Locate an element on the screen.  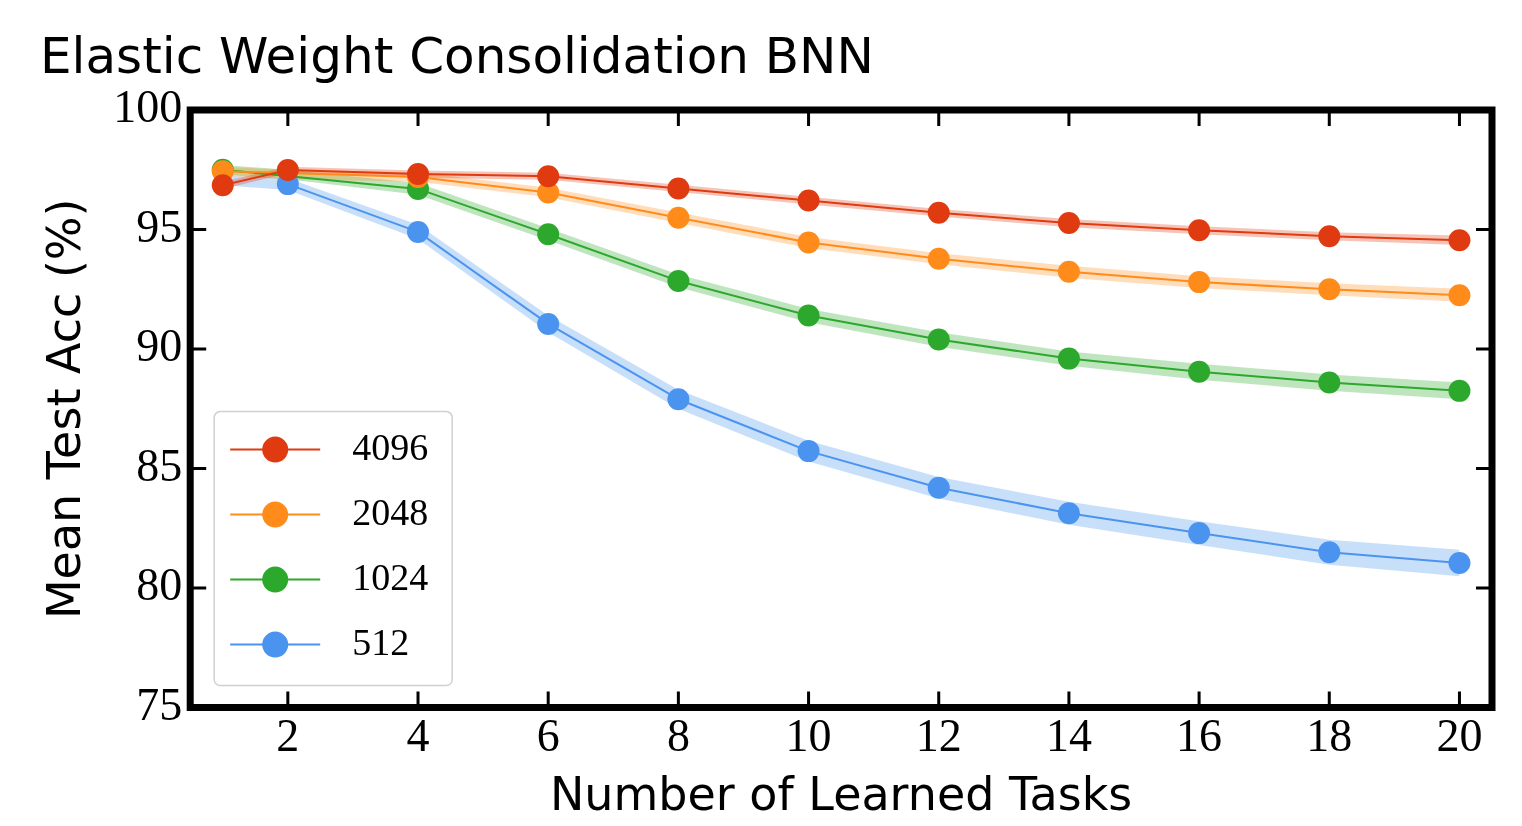
legend-label: 512 is located at coordinates (381, 641).